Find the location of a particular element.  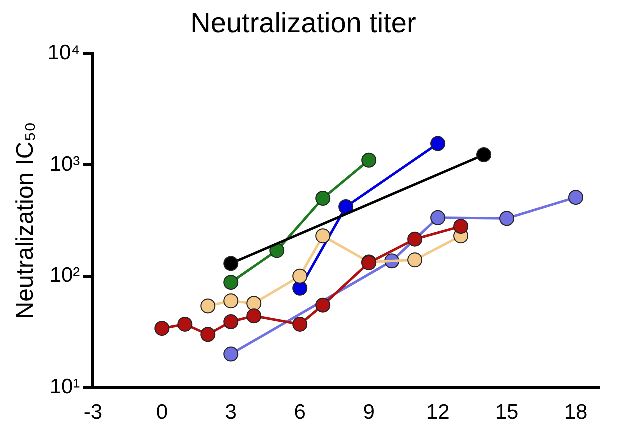

y-tick-label: 10⁴ is located at coordinates (64, 52).